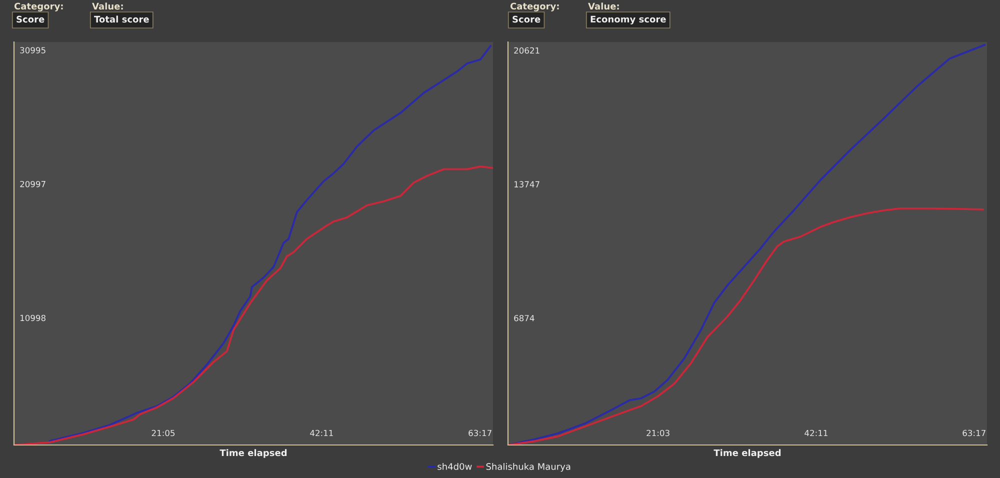  Describe the element at coordinates (524, 318) in the screenshot. I see `y-tick-label: 6874` at that location.